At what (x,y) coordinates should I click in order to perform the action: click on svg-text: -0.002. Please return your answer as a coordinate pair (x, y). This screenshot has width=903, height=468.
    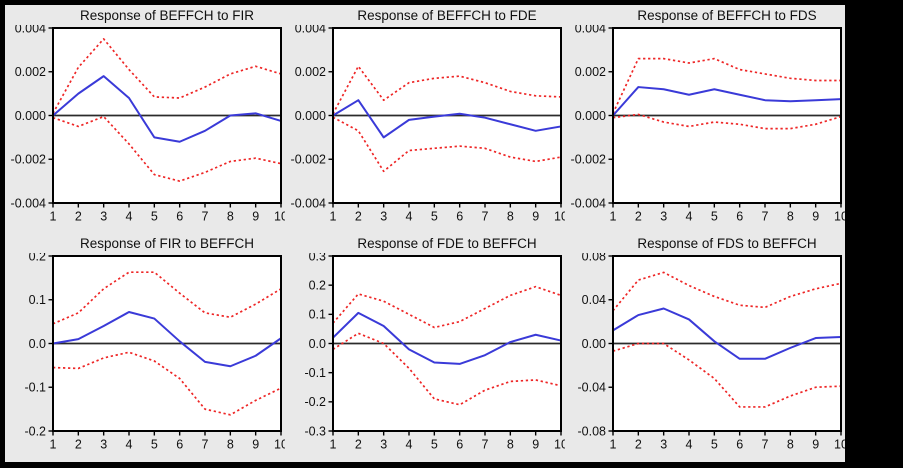
    Looking at the image, I should click on (28, 160).